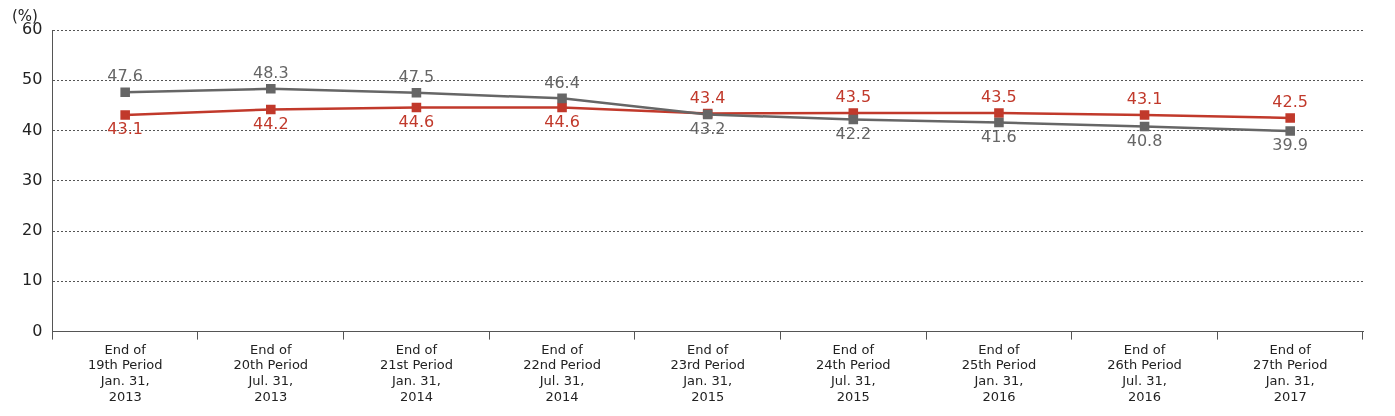 The height and width of the screenshot is (416, 1395). What do you see at coordinates (853, 133) in the screenshot?
I see `data-label: 42.2` at bounding box center [853, 133].